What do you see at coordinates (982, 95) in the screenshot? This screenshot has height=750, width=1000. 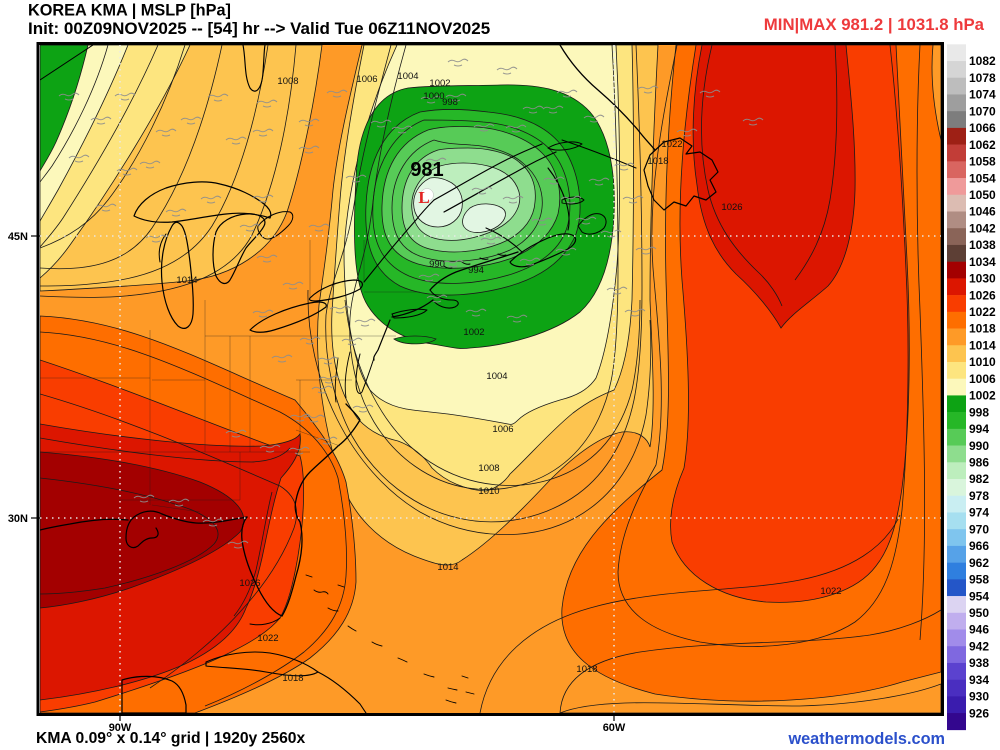 I see `svg-text: 1074` at bounding box center [982, 95].